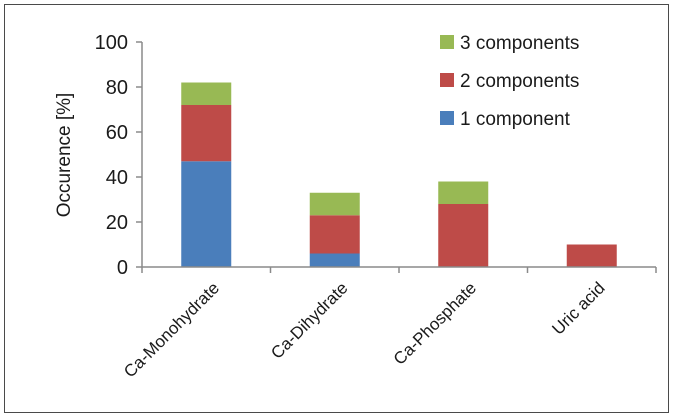 The height and width of the screenshot is (417, 673). What do you see at coordinates (117, 178) in the screenshot?
I see `y-tick-label: 40` at bounding box center [117, 178].